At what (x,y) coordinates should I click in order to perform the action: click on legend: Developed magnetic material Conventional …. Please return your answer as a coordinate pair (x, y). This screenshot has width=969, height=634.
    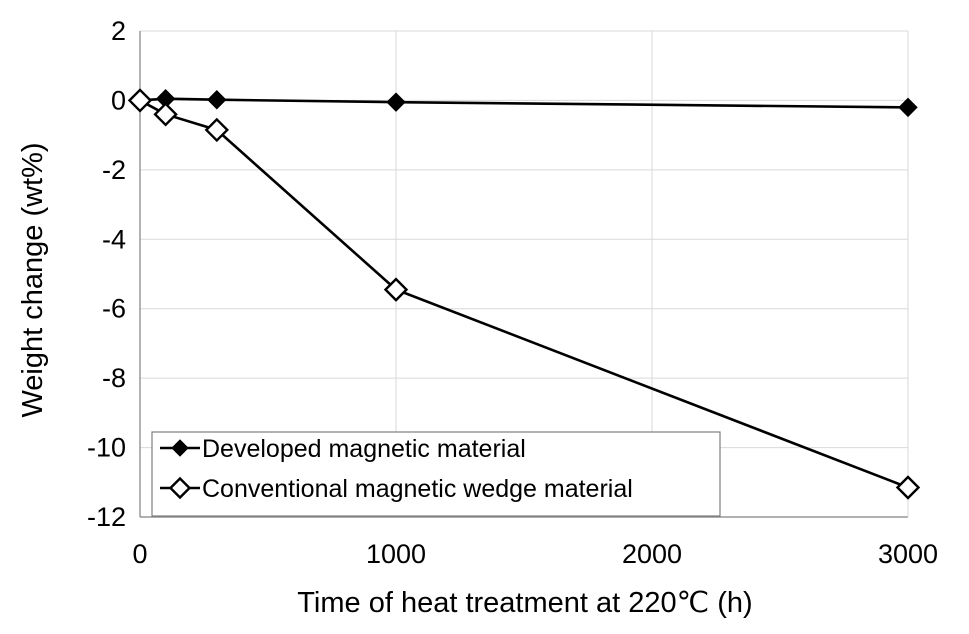
    Looking at the image, I should click on (436, 474).